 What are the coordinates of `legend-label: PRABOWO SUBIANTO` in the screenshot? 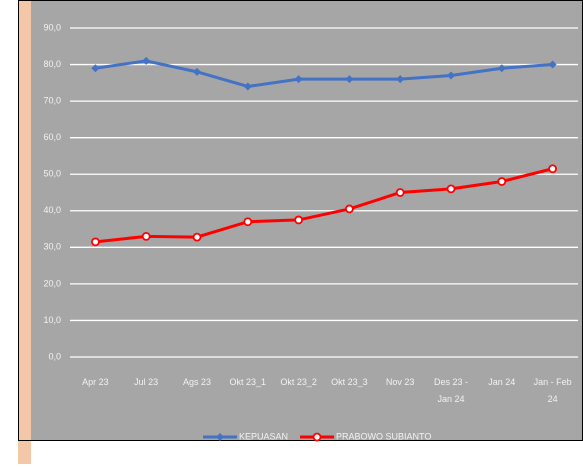 It's located at (383, 436).